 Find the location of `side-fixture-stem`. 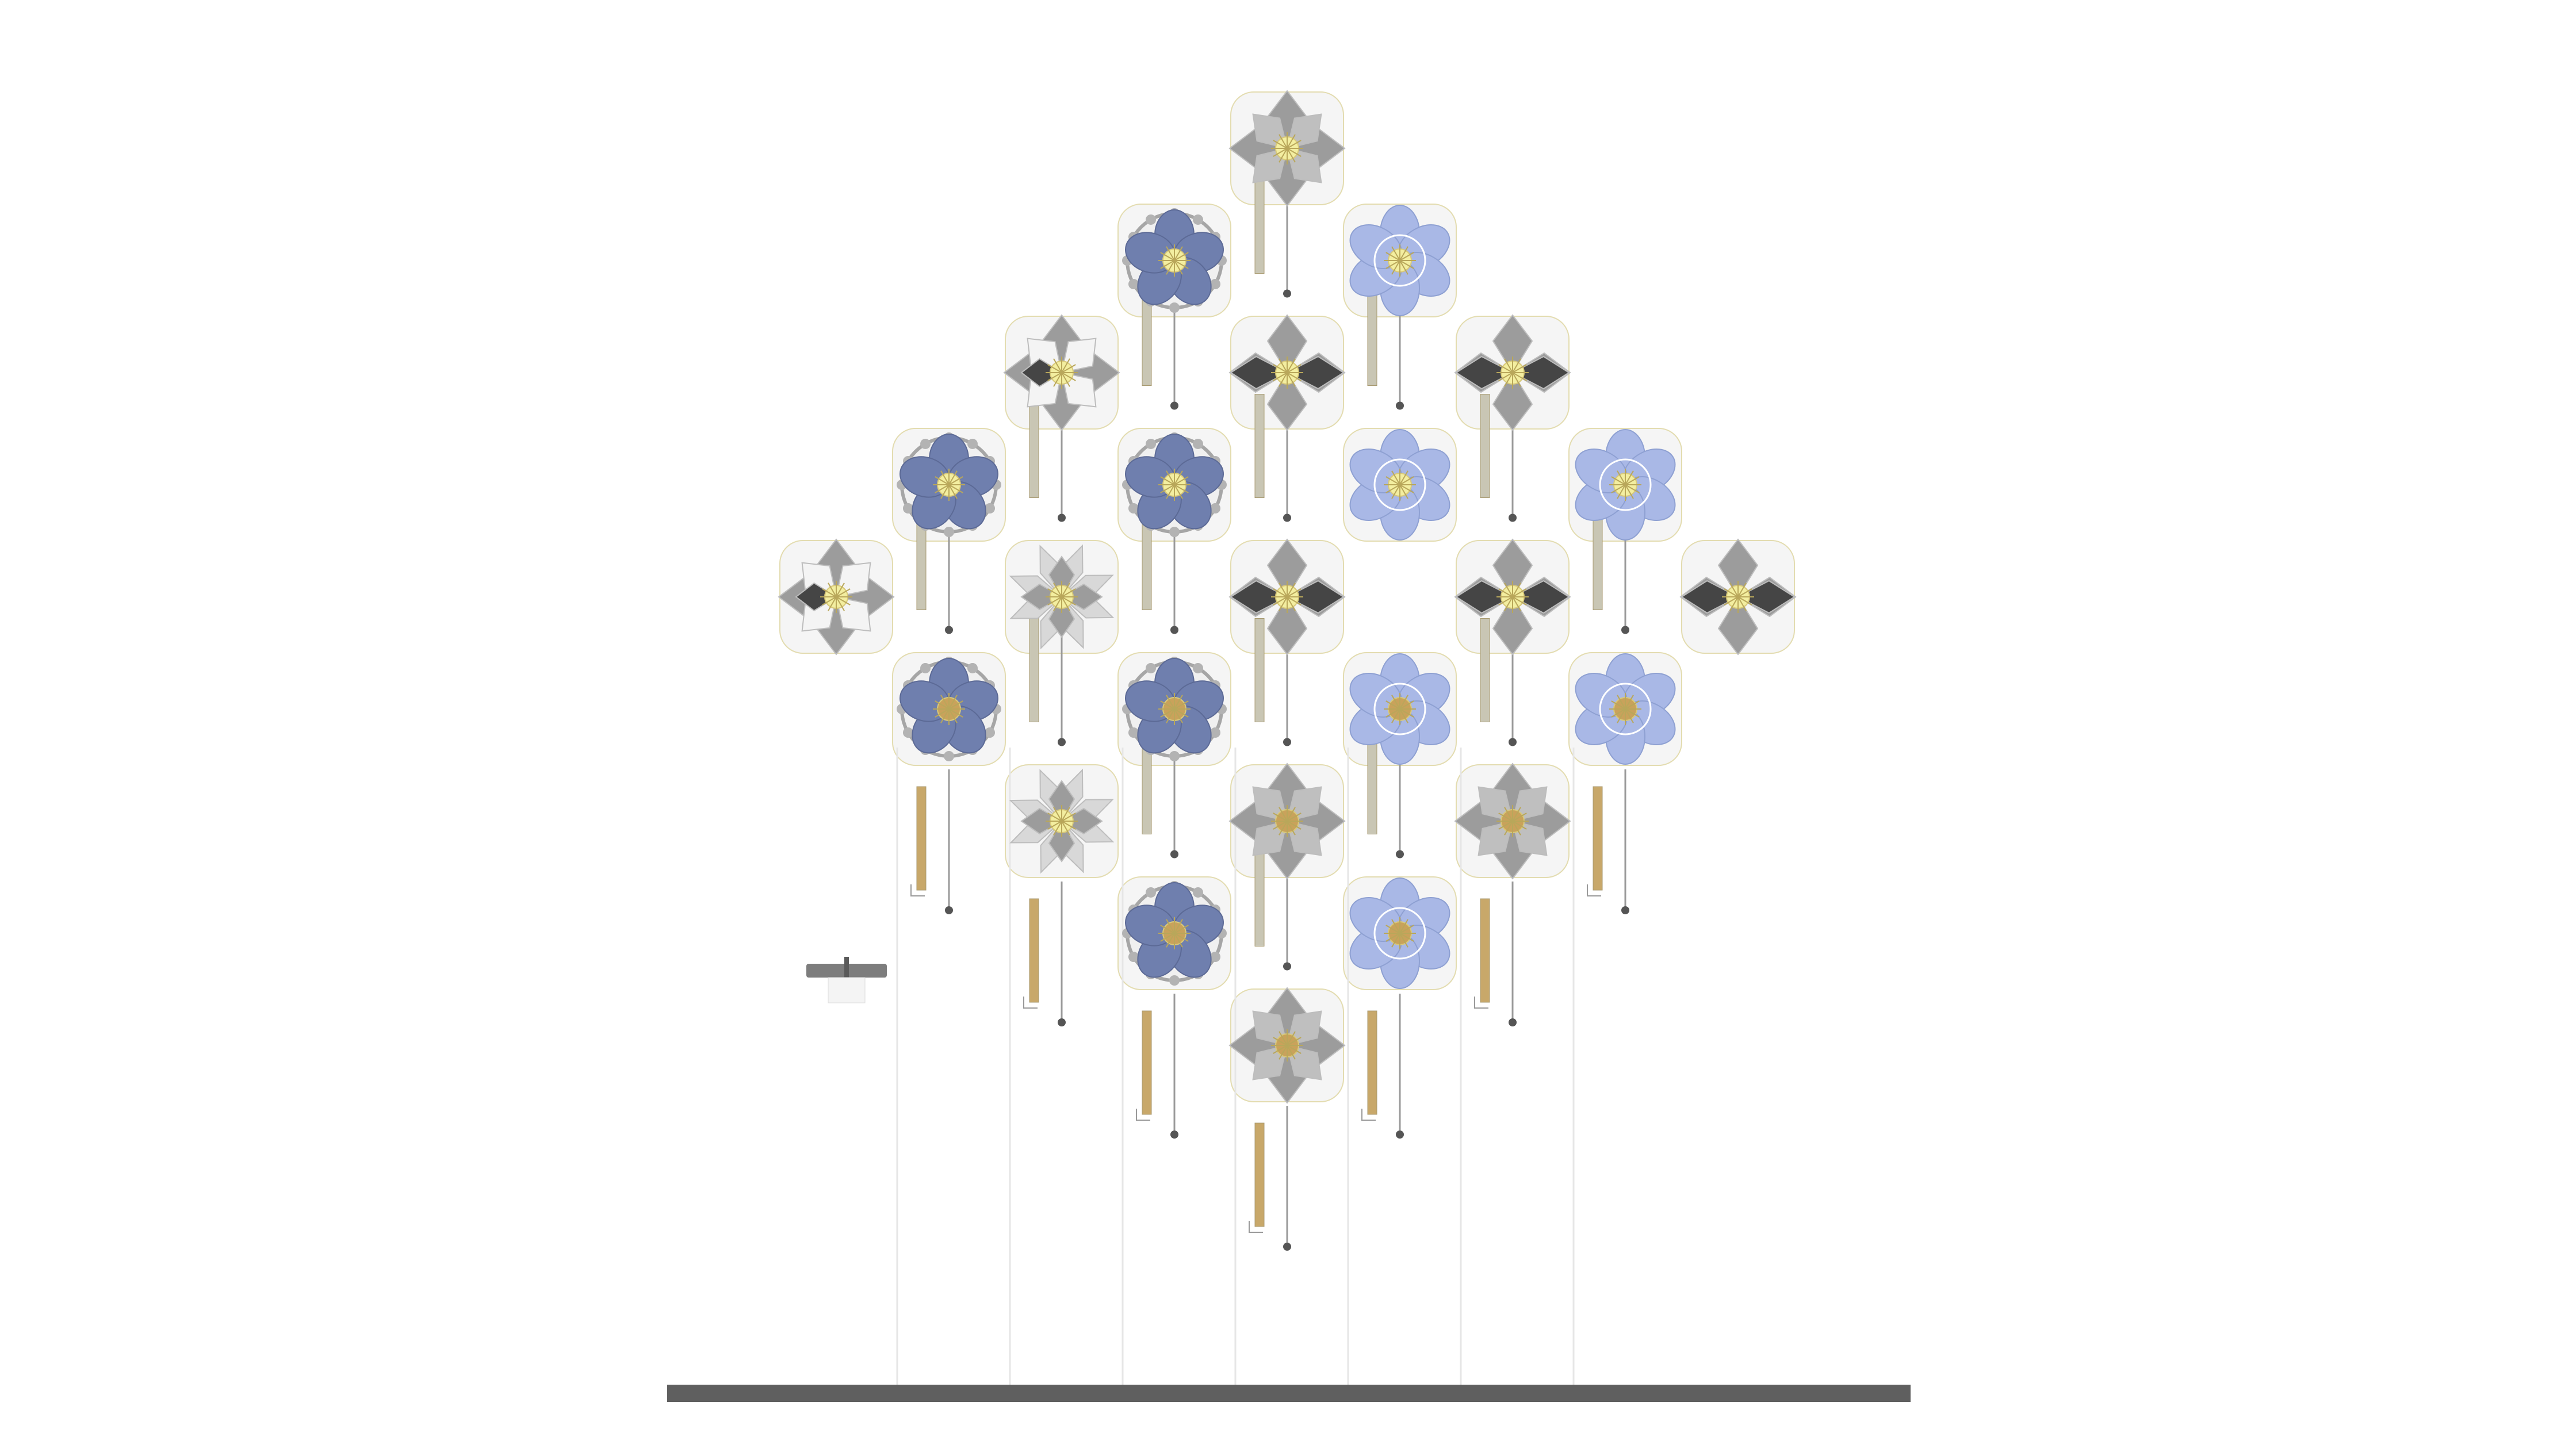

side-fixture-stem is located at coordinates (846, 972).